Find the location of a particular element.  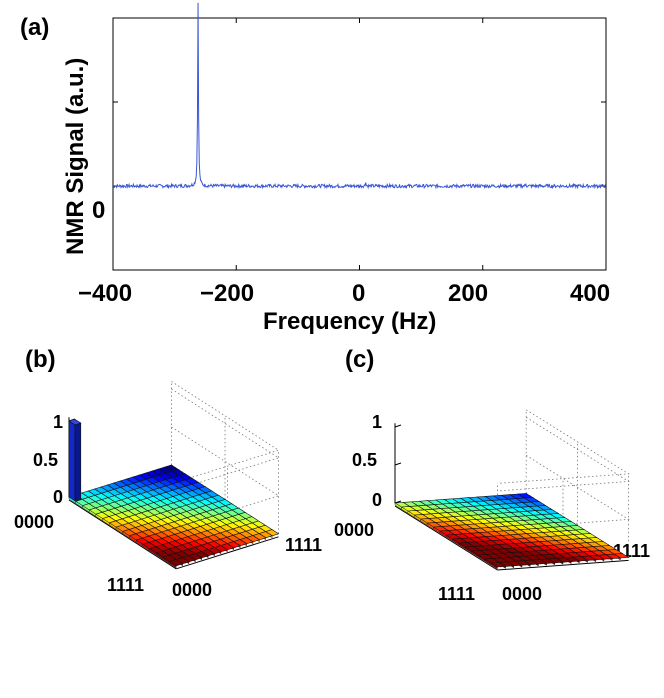

floor-bar-side is located at coordinates (398, 506).